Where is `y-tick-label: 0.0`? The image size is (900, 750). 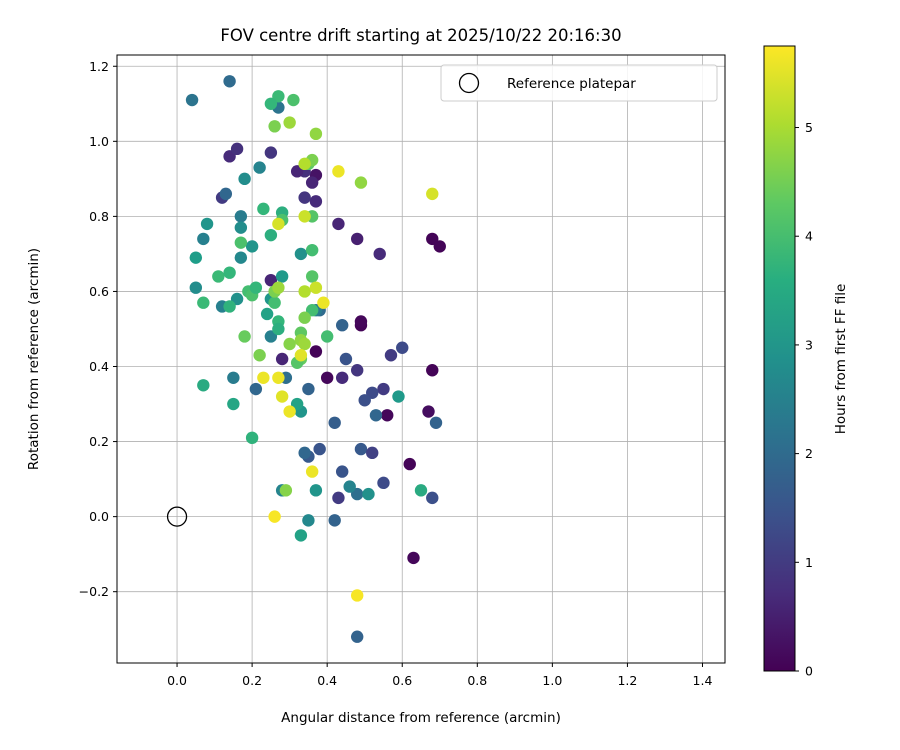 y-tick-label: 0.0 is located at coordinates (99, 516).